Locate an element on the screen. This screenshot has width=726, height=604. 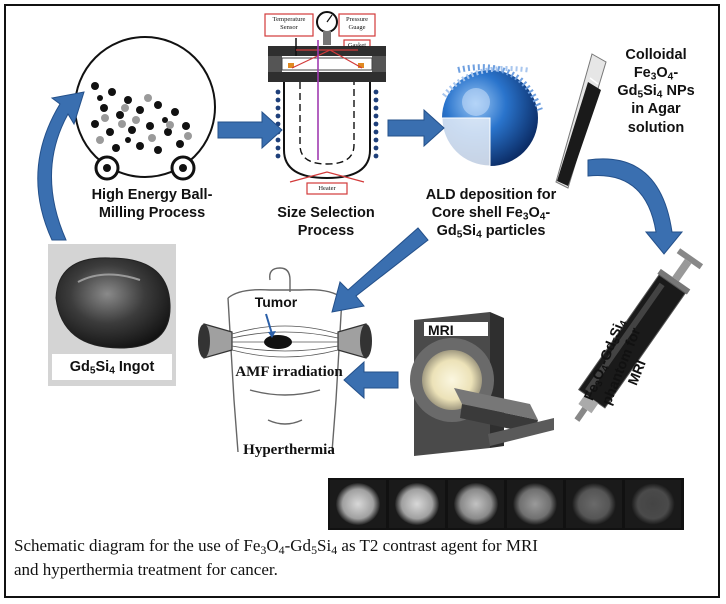
size-selection-apparatus is located at coordinates (325, 103).